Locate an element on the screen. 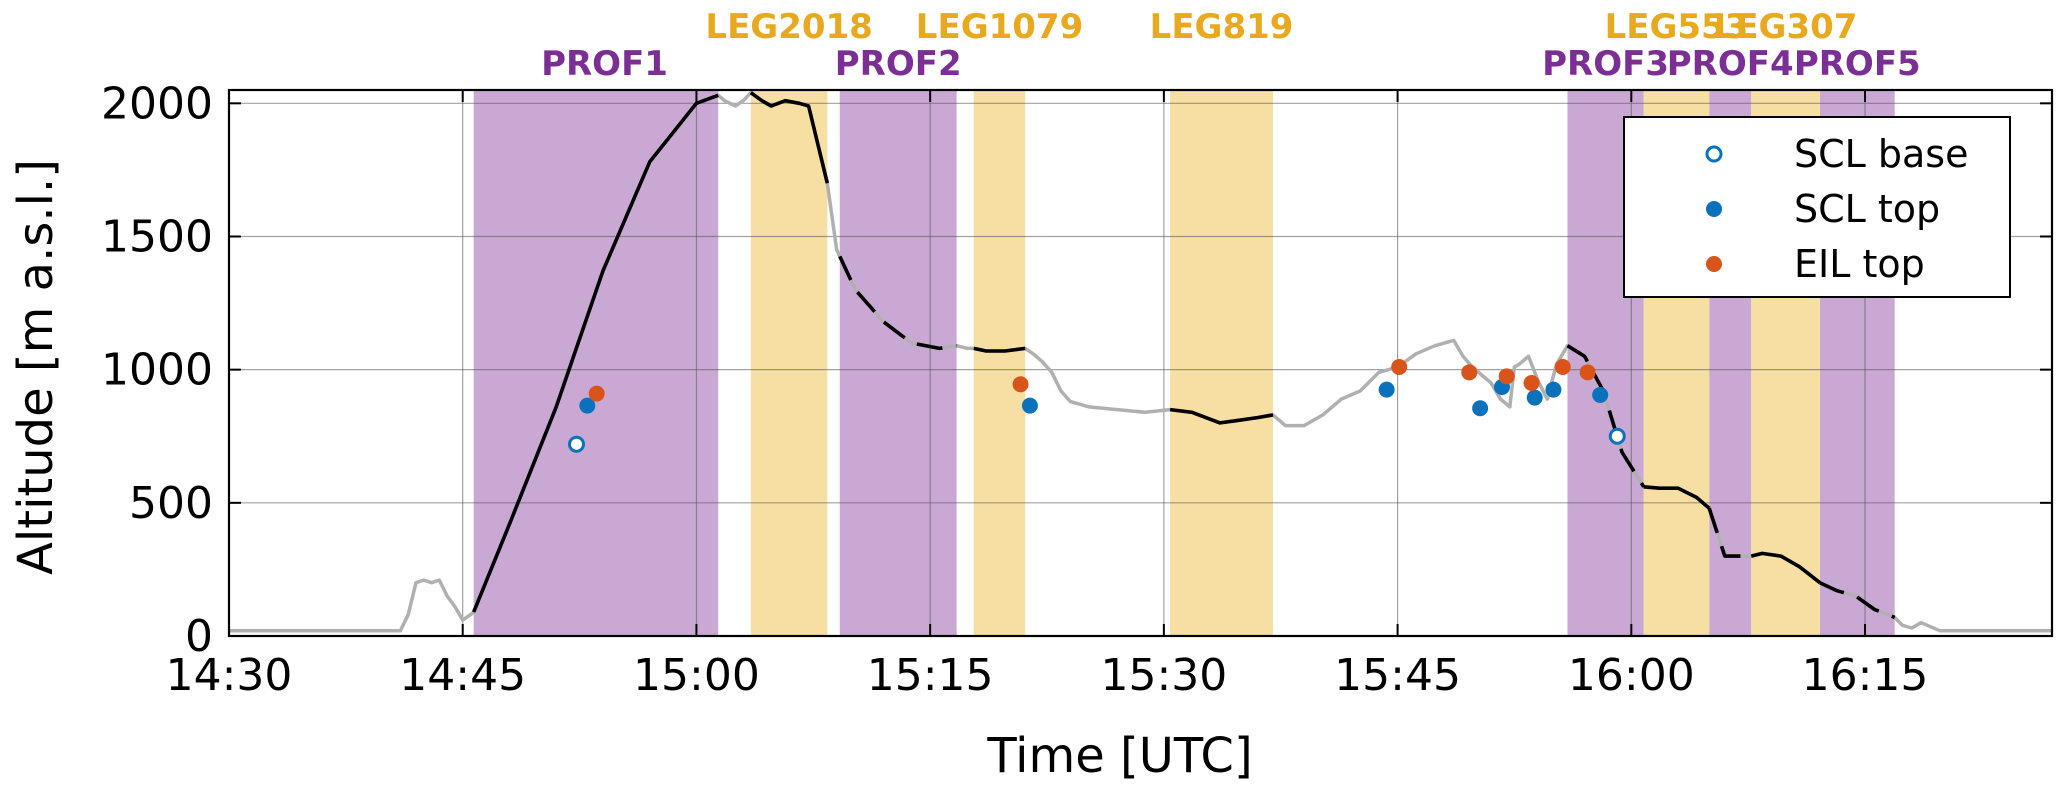  leg-label: LEG1079 is located at coordinates (999, 27).